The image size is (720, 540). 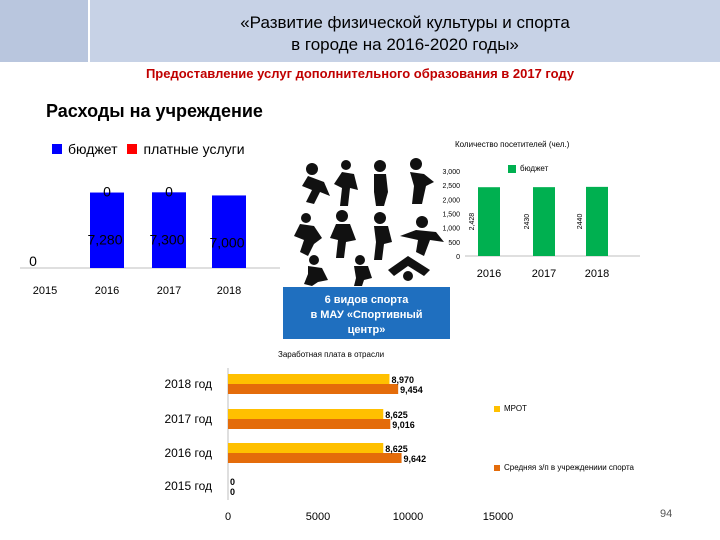 What do you see at coordinates (228, 517) in the screenshot?
I see `chart3-xtick-label: 0` at bounding box center [228, 517].